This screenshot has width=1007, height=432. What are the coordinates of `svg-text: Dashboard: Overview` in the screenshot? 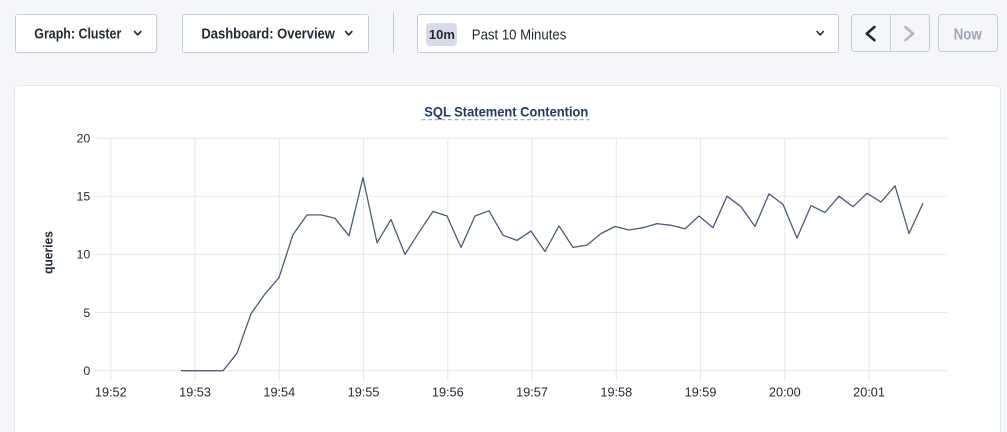 It's located at (268, 35).